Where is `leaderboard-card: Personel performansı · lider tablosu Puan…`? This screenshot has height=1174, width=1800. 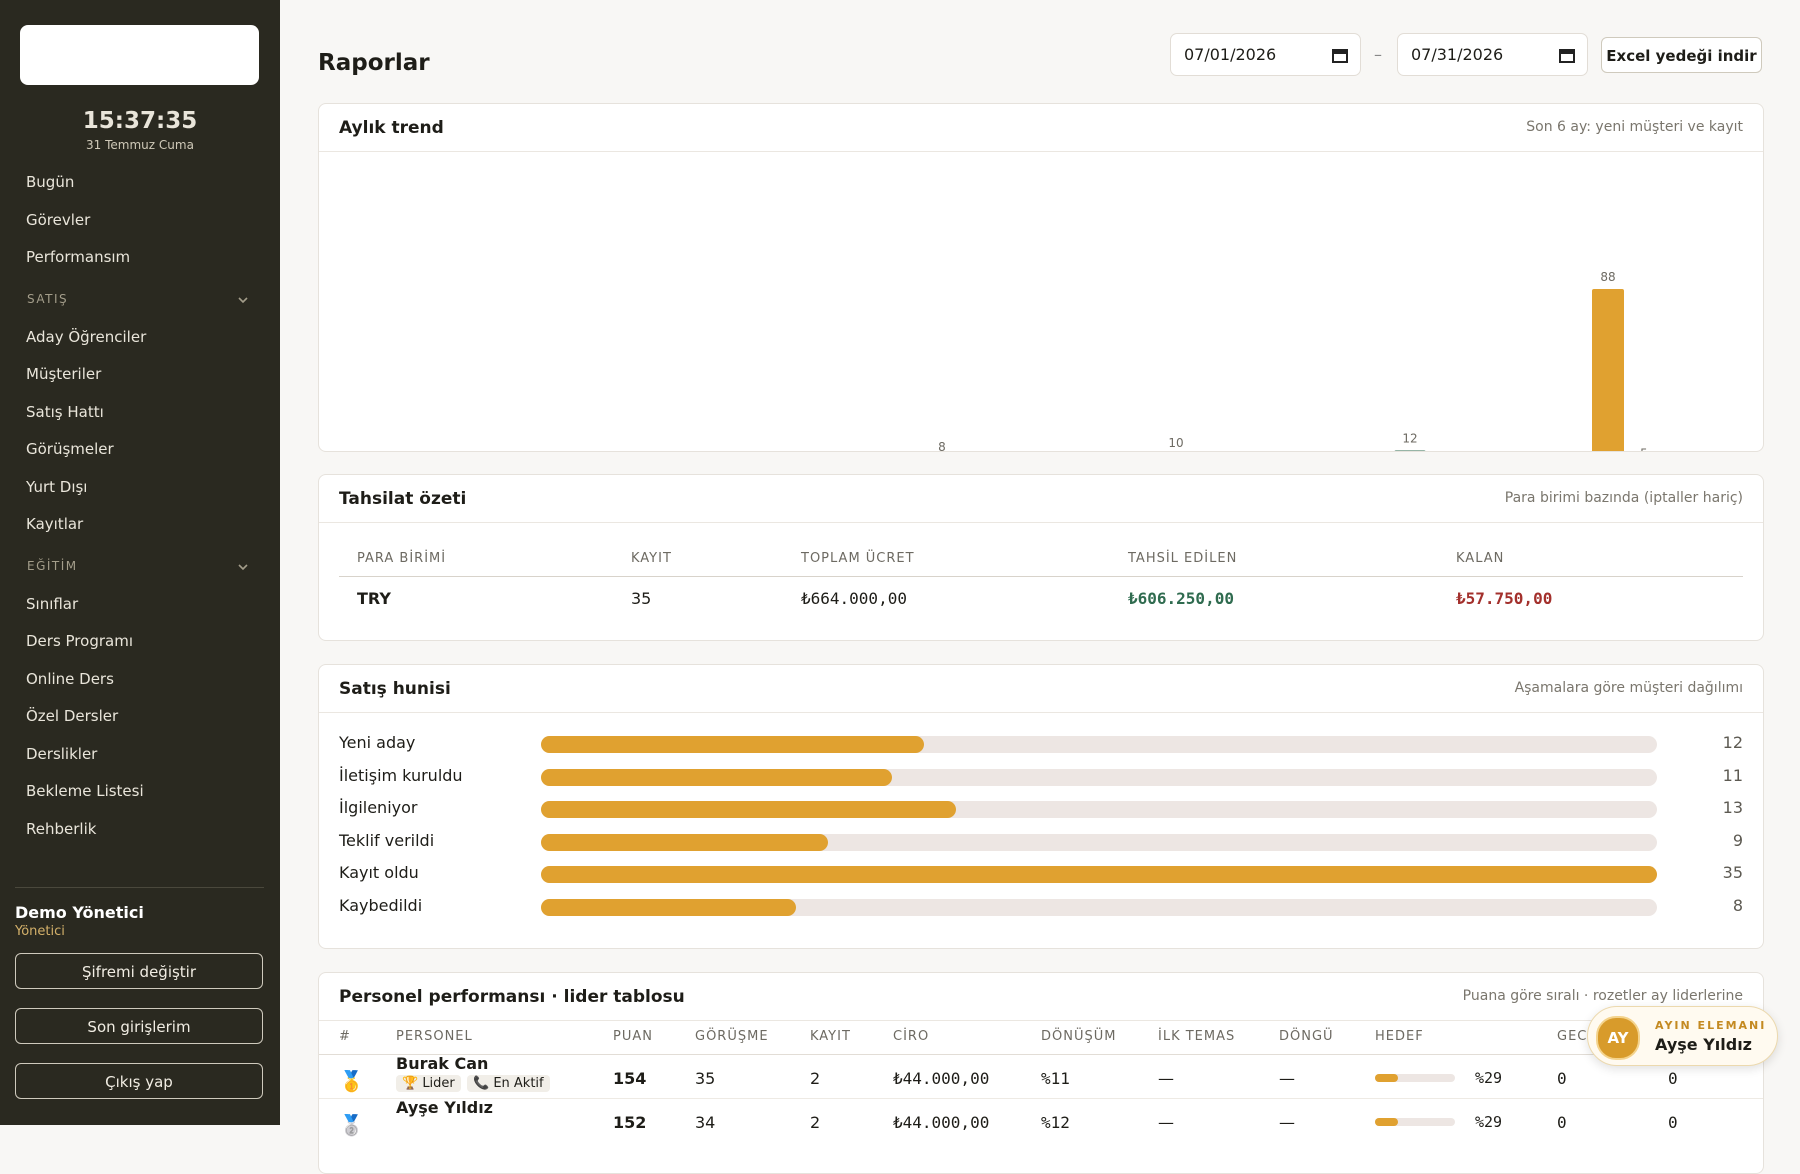
leaderboard-card: Personel performansı · lider tablosu Puan… is located at coordinates (1041, 1073).